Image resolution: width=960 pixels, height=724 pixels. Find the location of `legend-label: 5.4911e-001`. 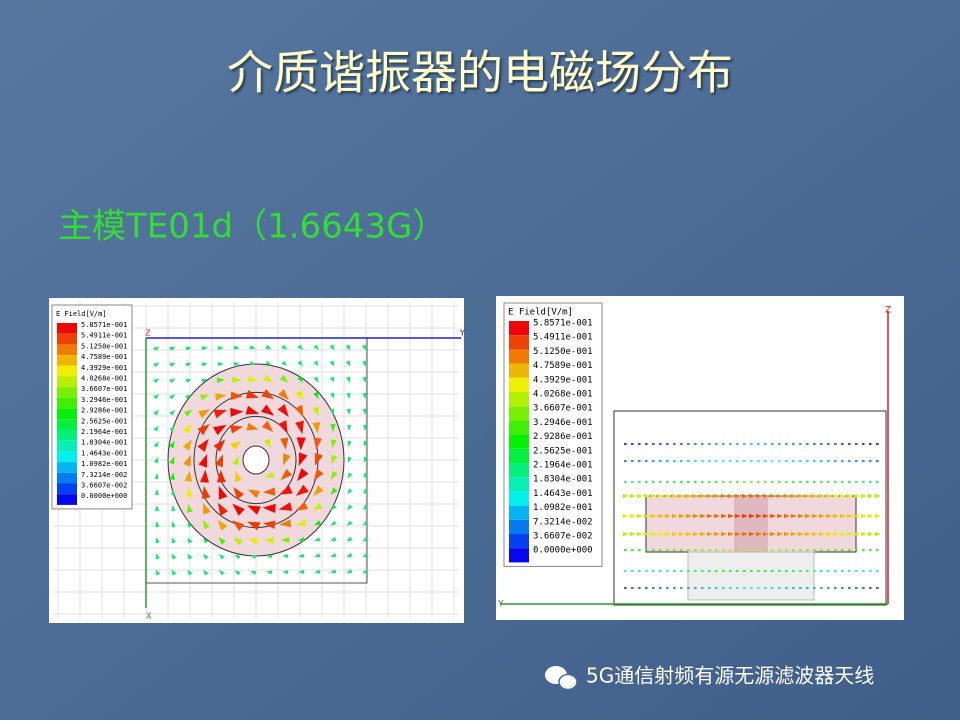

legend-label: 5.4911e-001 is located at coordinates (104, 336).